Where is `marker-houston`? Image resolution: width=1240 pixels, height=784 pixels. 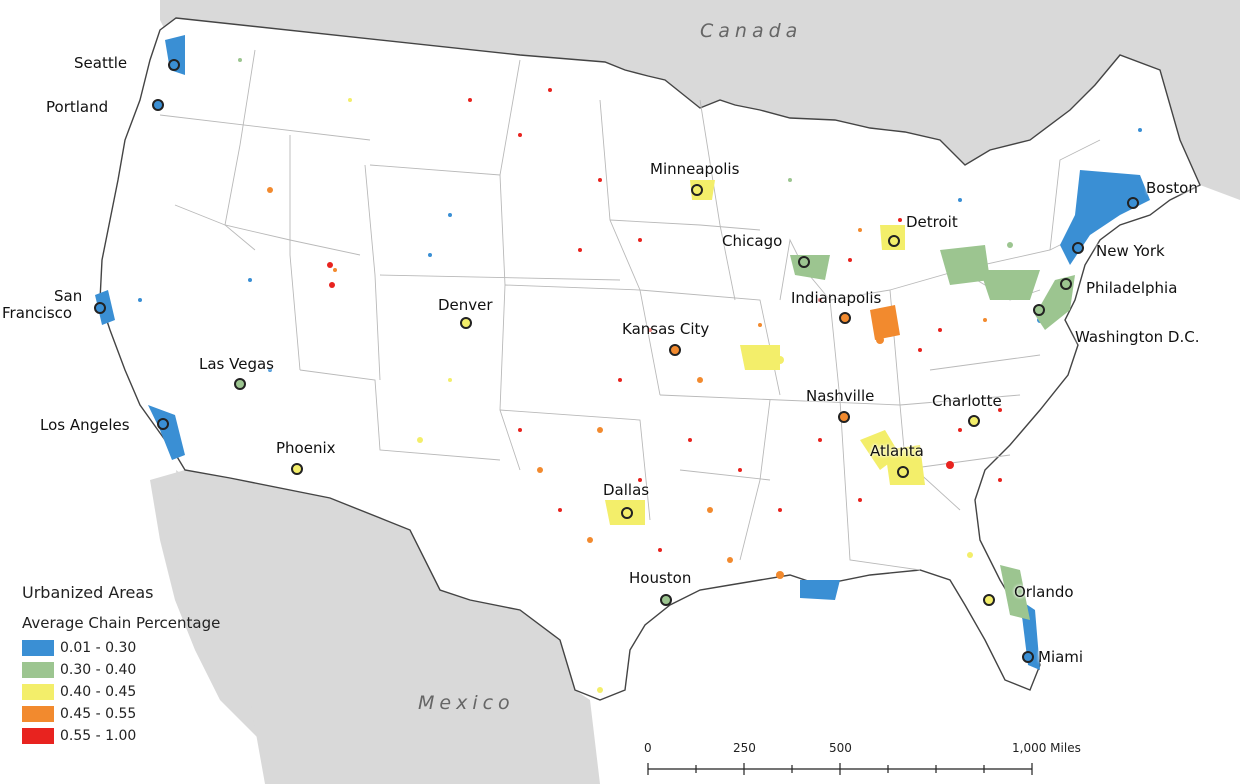
marker-houston is located at coordinates (666, 600).